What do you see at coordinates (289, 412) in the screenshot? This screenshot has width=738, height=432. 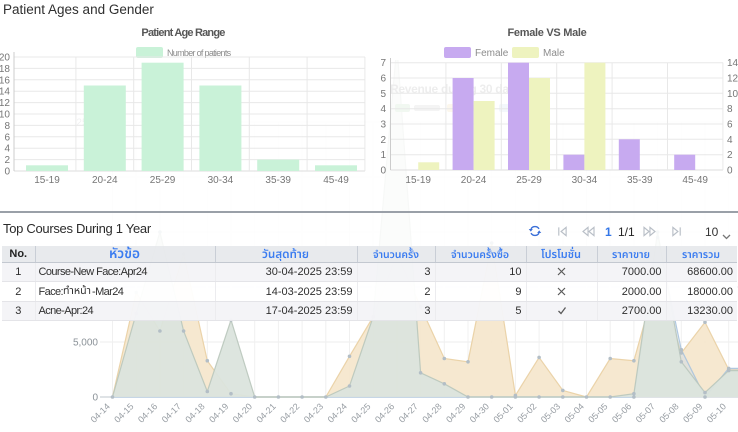 I see `svg-text: 04-22` at bounding box center [289, 412].